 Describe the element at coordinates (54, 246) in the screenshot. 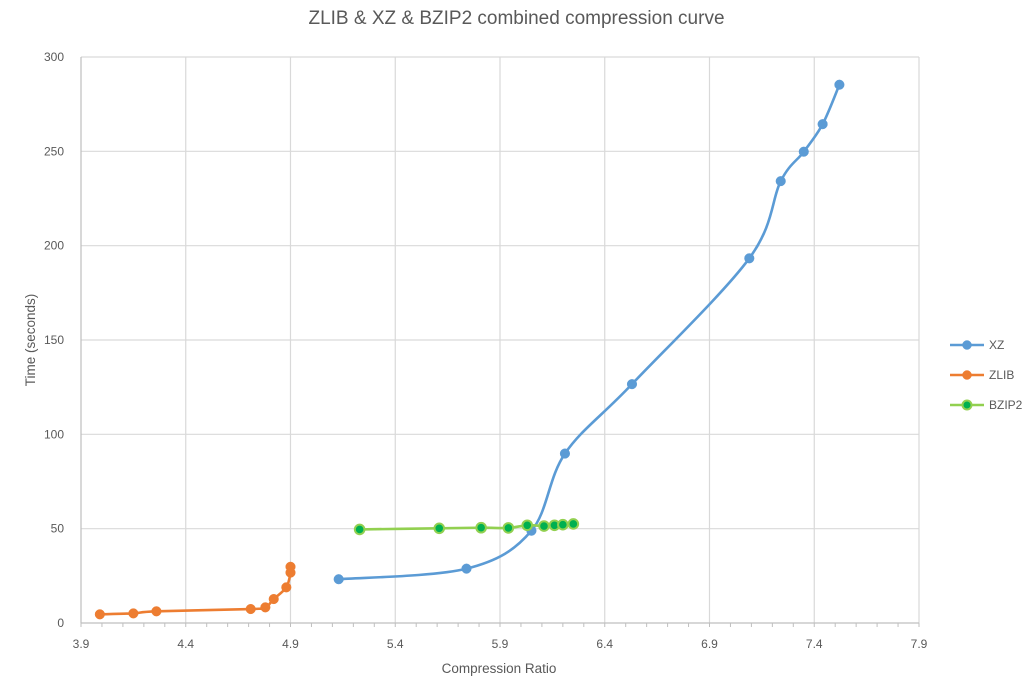

I see `y-tick-label: 200` at that location.